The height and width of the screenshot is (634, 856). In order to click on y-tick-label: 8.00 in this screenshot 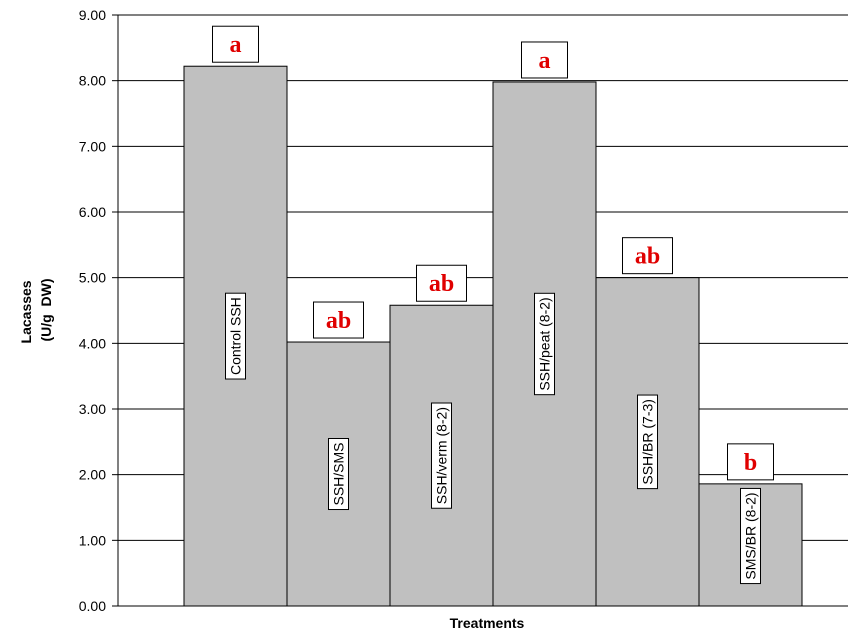, I will do `click(92, 81)`.